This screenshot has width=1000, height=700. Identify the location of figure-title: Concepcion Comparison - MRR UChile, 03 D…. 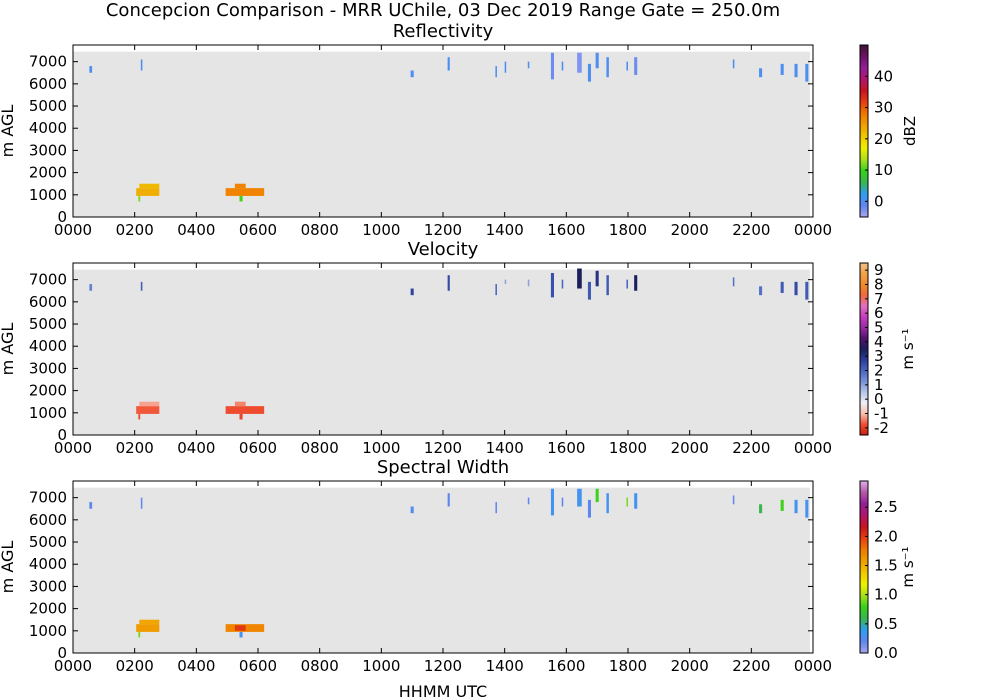
(443, 10).